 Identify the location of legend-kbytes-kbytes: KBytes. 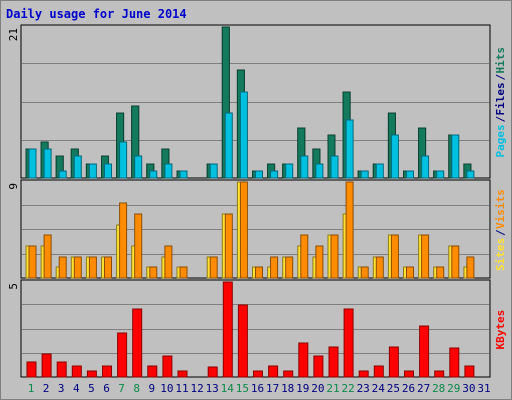
(500, 330).